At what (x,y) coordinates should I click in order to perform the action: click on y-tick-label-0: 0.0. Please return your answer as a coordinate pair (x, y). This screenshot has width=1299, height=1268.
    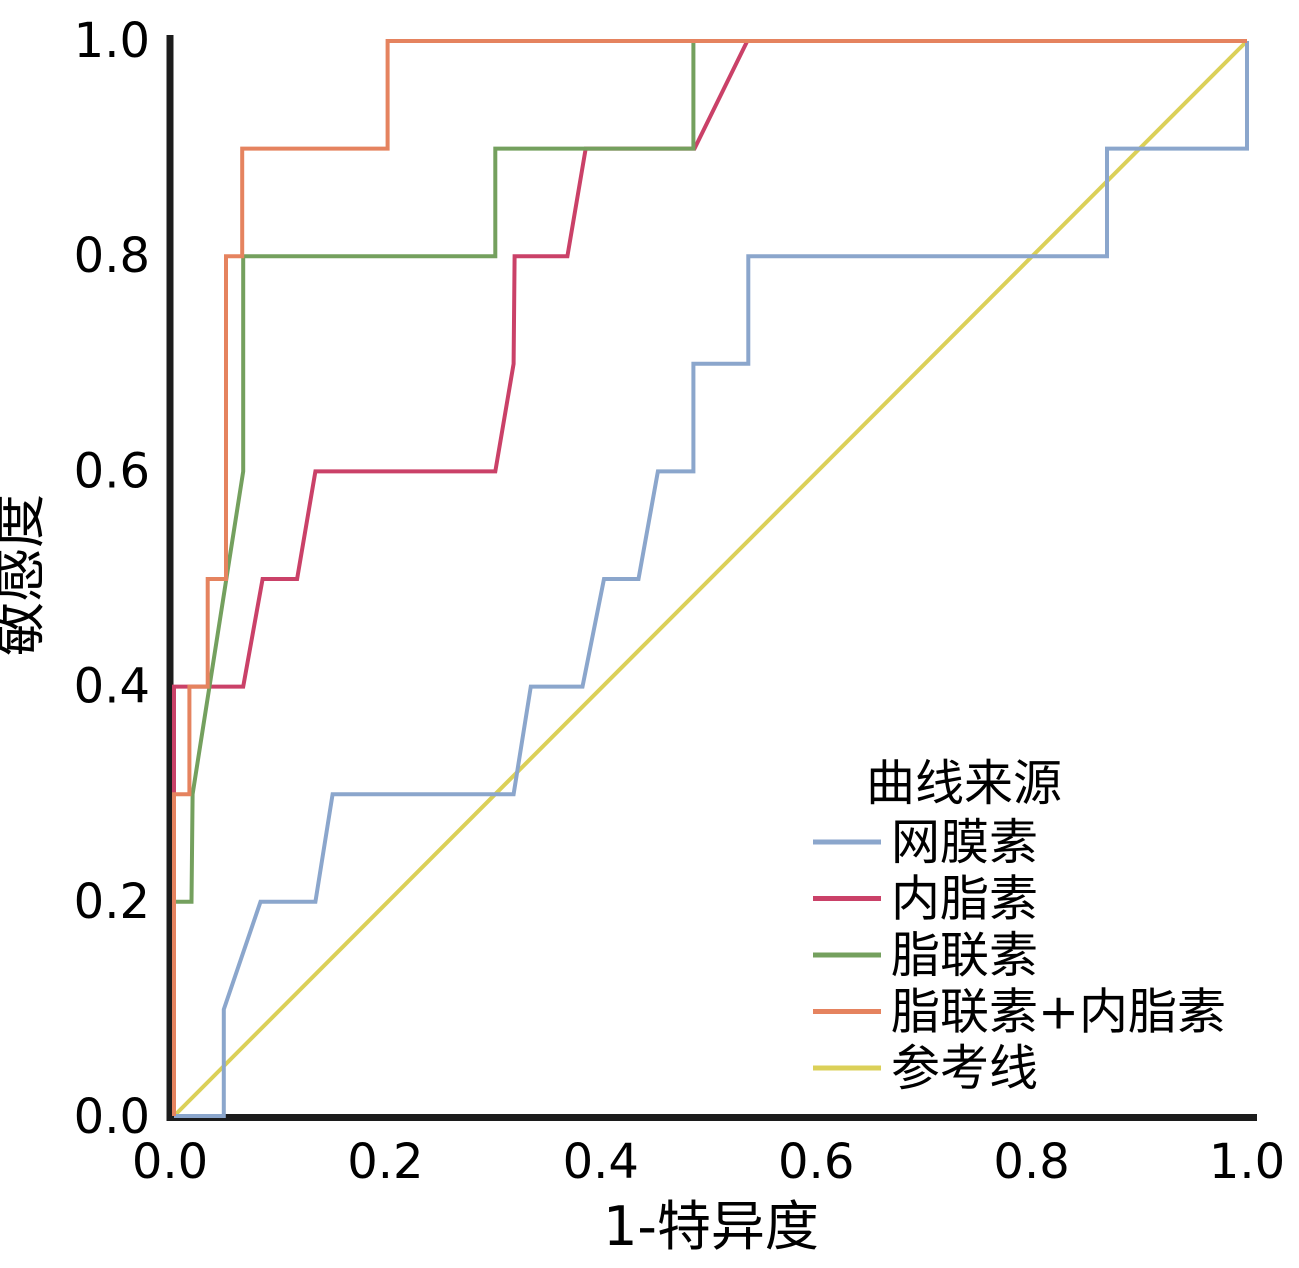
    Looking at the image, I should click on (112, 1117).